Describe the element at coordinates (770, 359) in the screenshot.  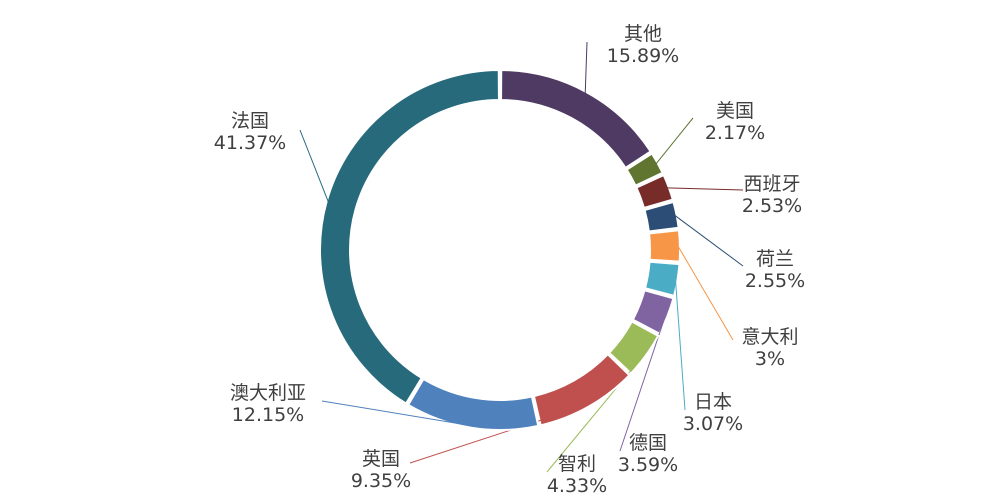
I see `slice-value-label: 3%` at that location.